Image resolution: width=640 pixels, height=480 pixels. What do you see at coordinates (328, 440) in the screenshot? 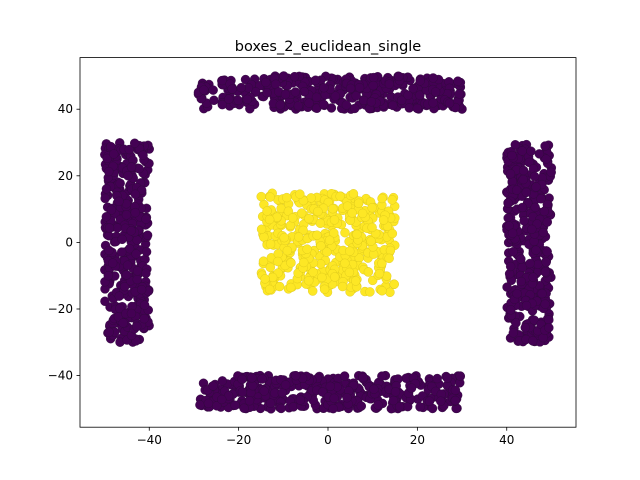
I see `x-tick-label: 0` at bounding box center [328, 440].